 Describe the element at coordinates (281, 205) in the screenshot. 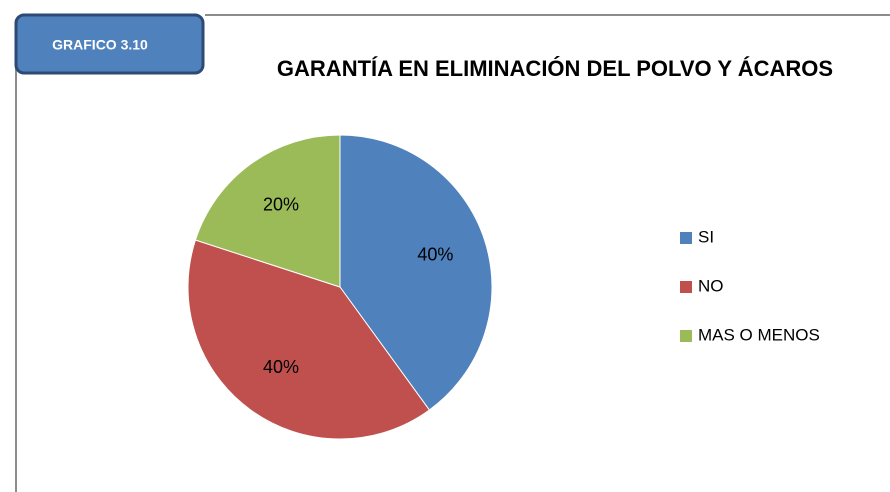

I see `data-label: 20%` at that location.